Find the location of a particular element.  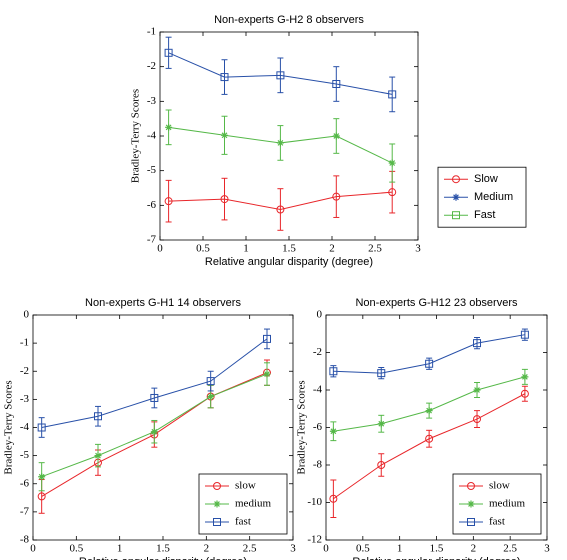

chart-title: Non-experts G-H12 23 observers is located at coordinates (436, 303).